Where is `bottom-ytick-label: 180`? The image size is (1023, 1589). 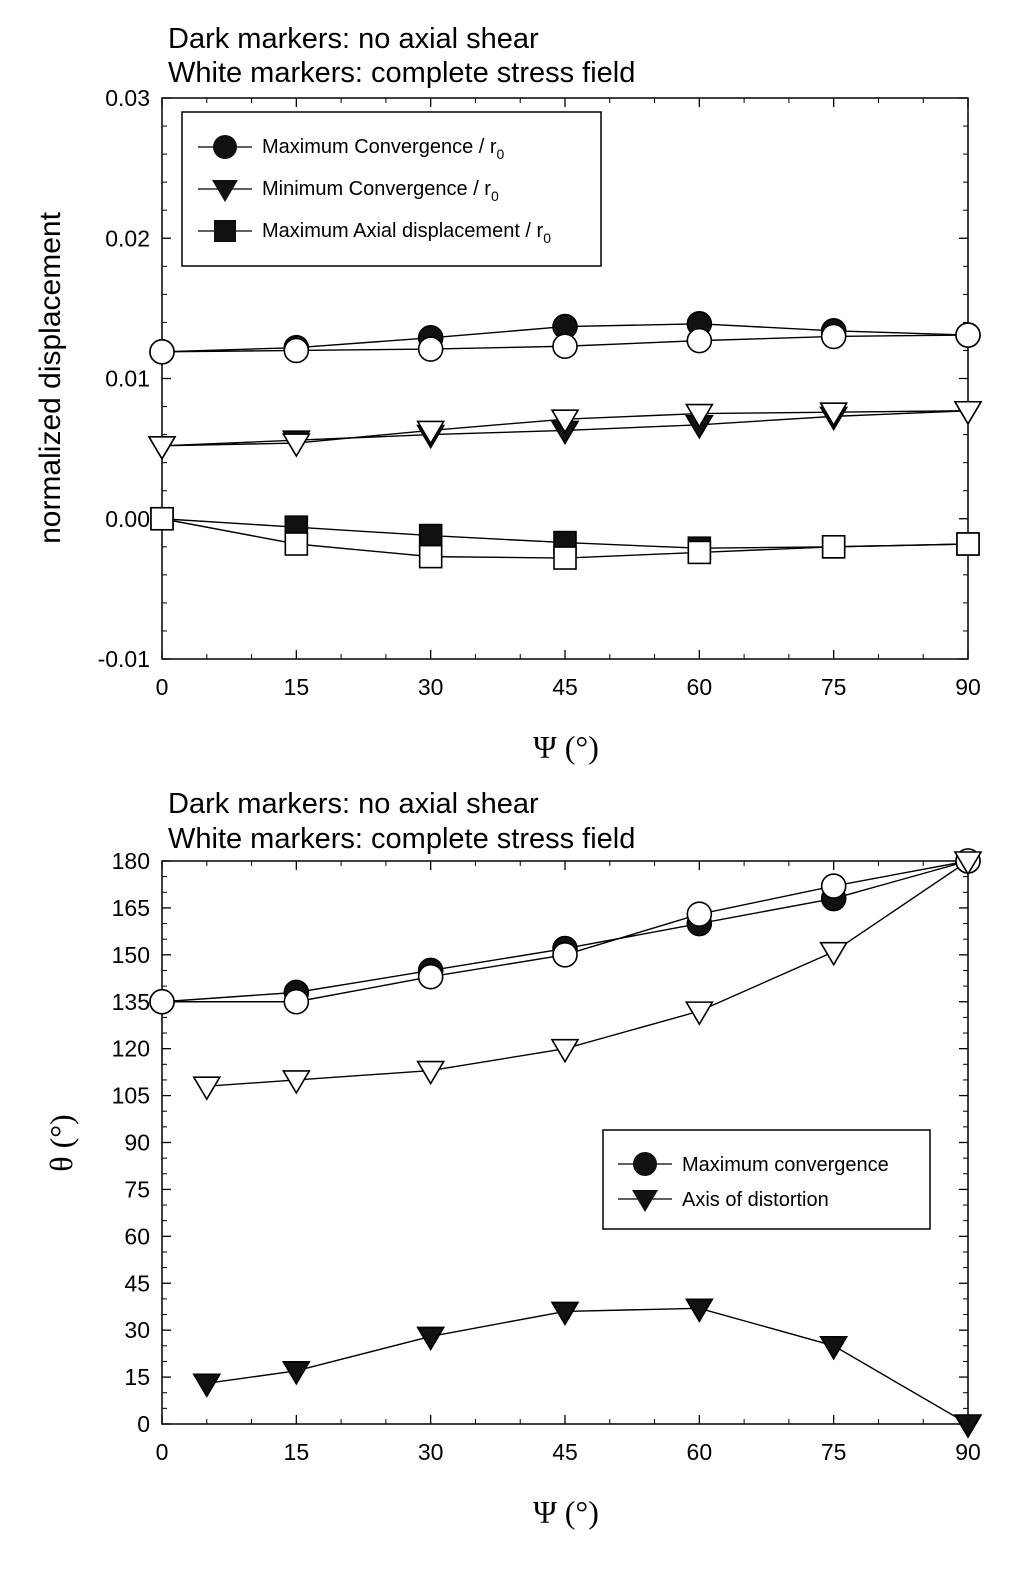 bottom-ytick-label: 180 is located at coordinates (131, 861).